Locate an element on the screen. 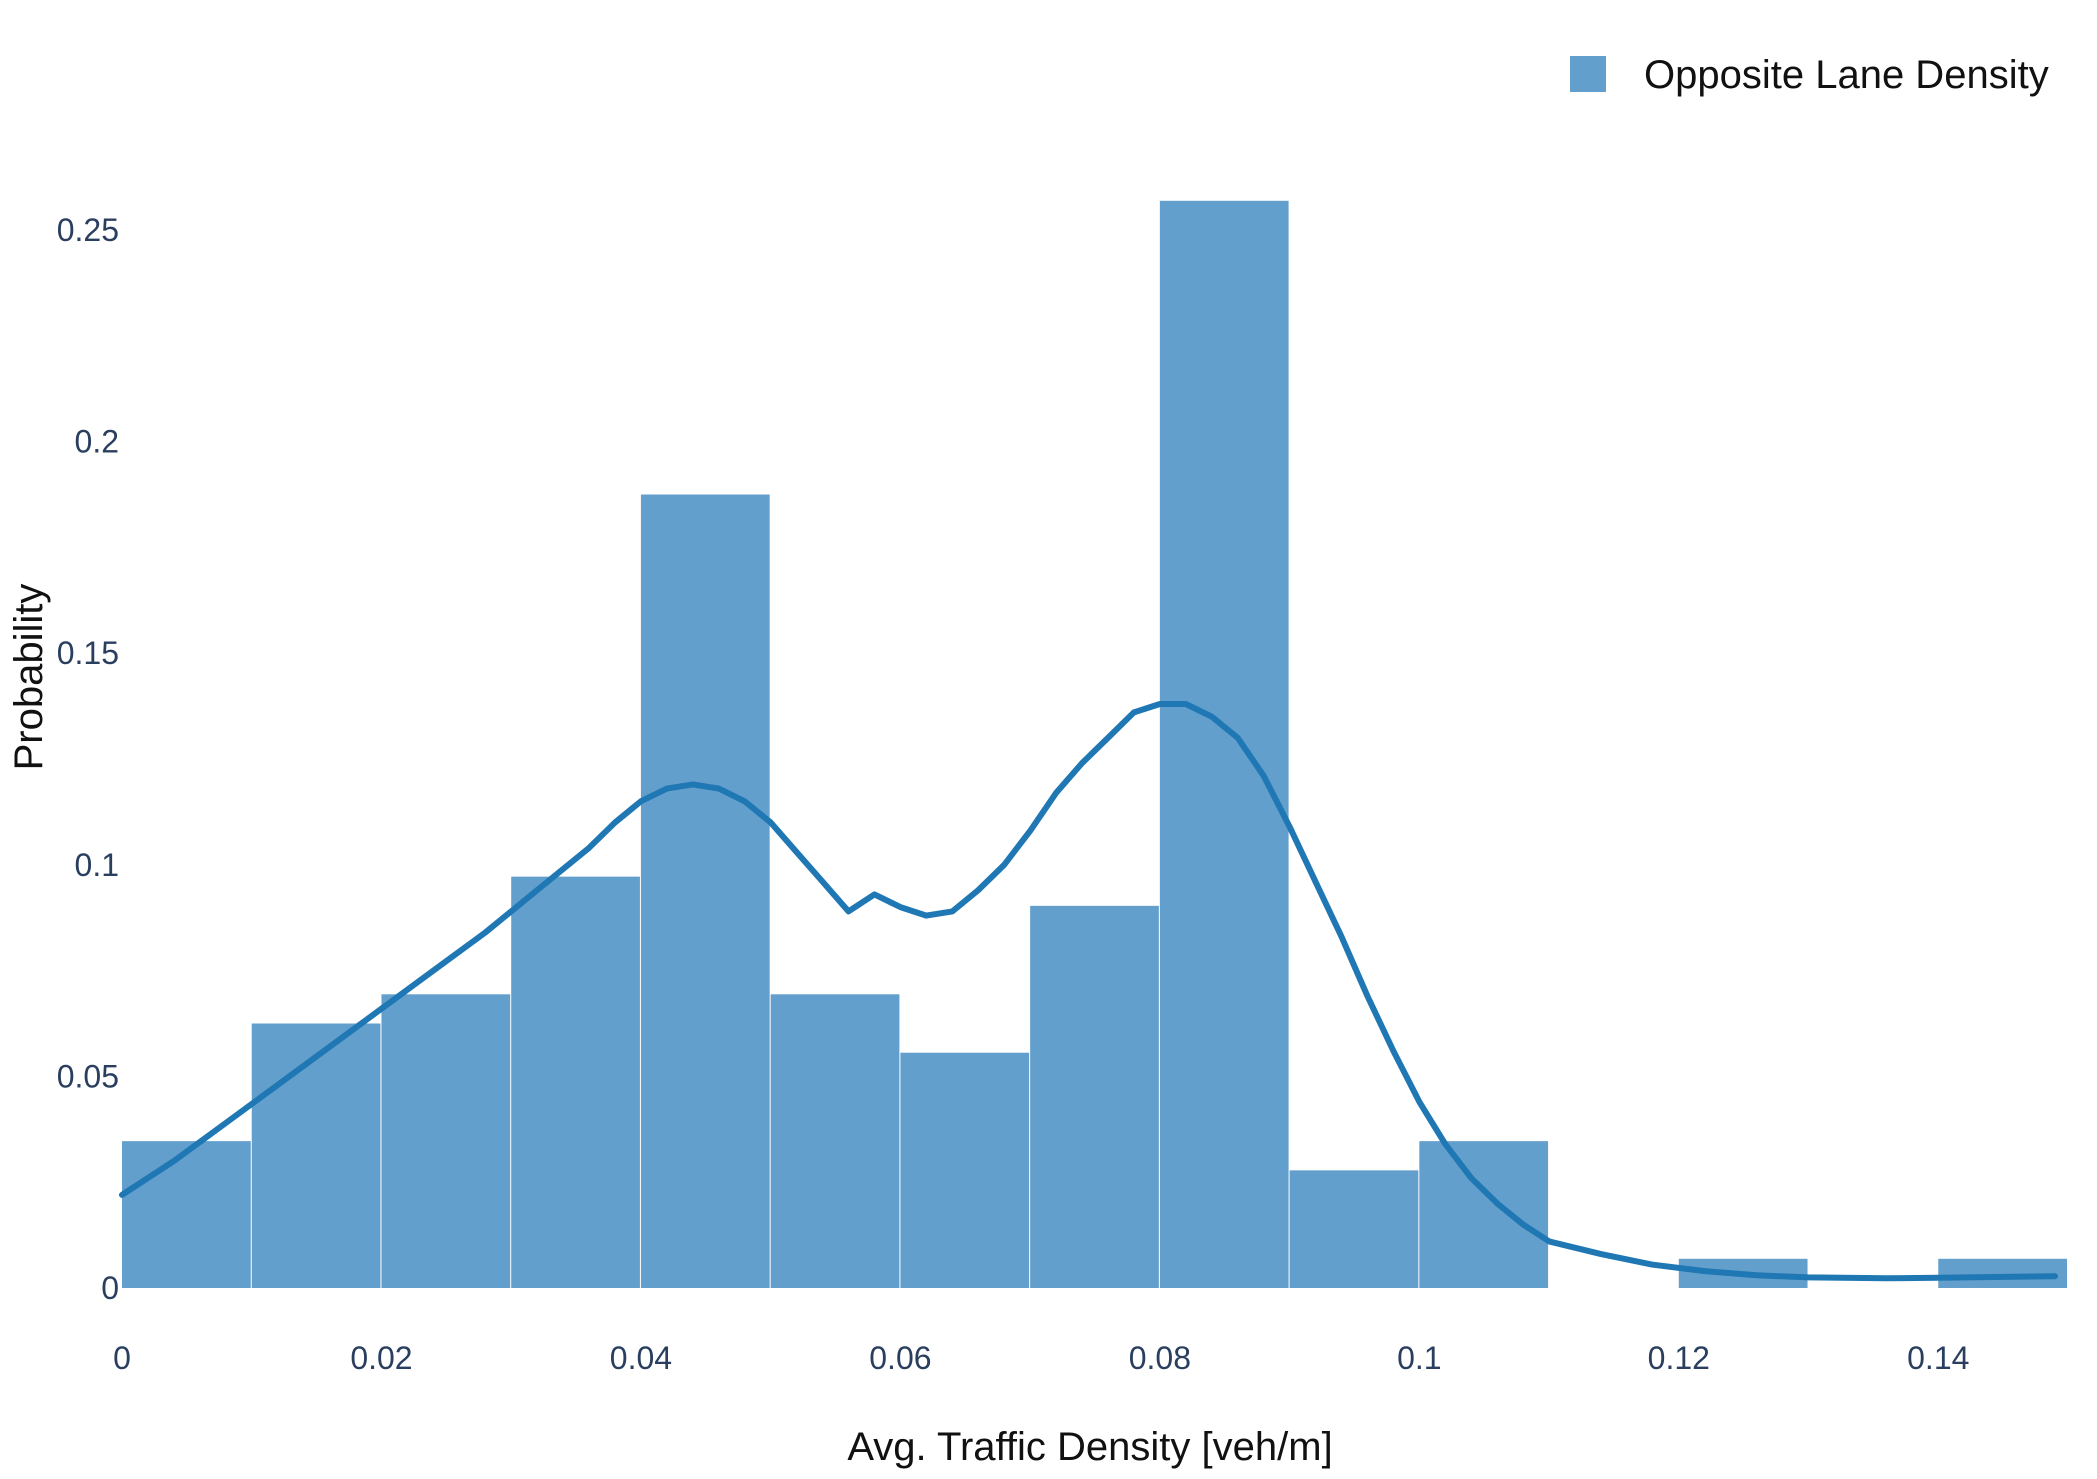 The width and height of the screenshot is (2097, 1479). x-axis-ticks: 0 0.02 0.04 0.06 0.08 0.1 0.12 0.14 is located at coordinates (1041, 1358).